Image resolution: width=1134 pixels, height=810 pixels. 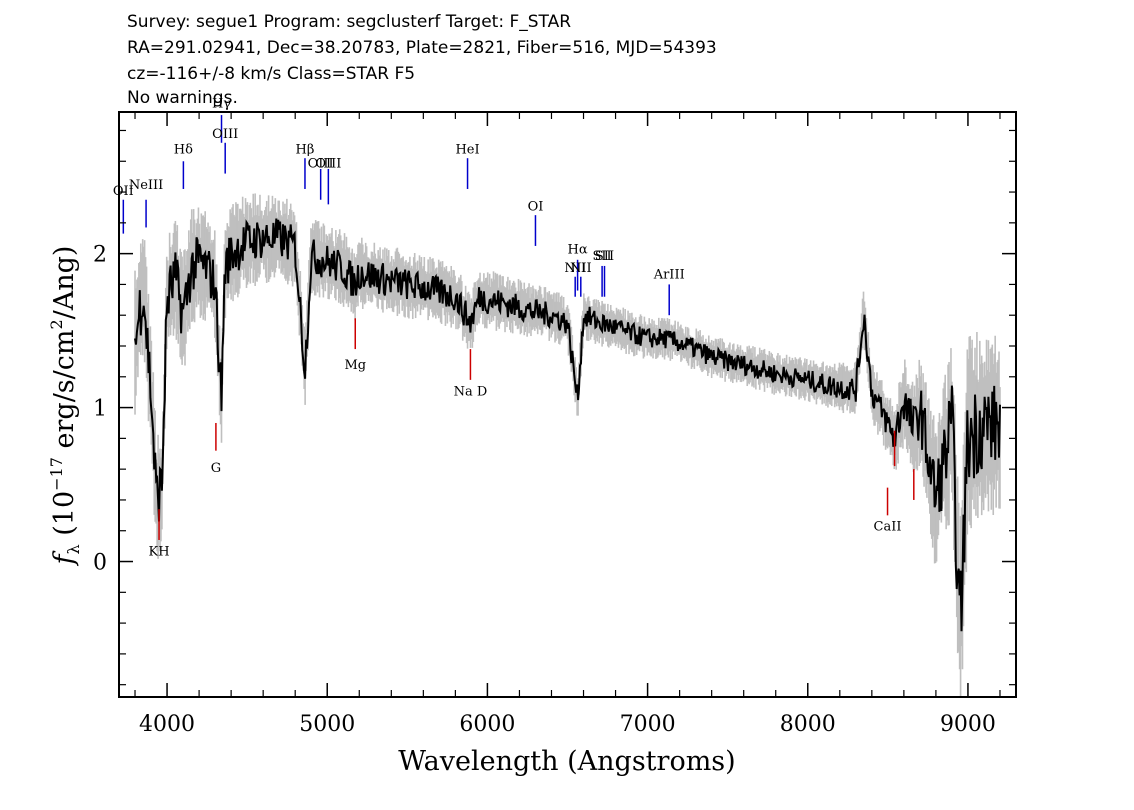 I want to click on x-tick-label: 5000, so click(x=327, y=724).